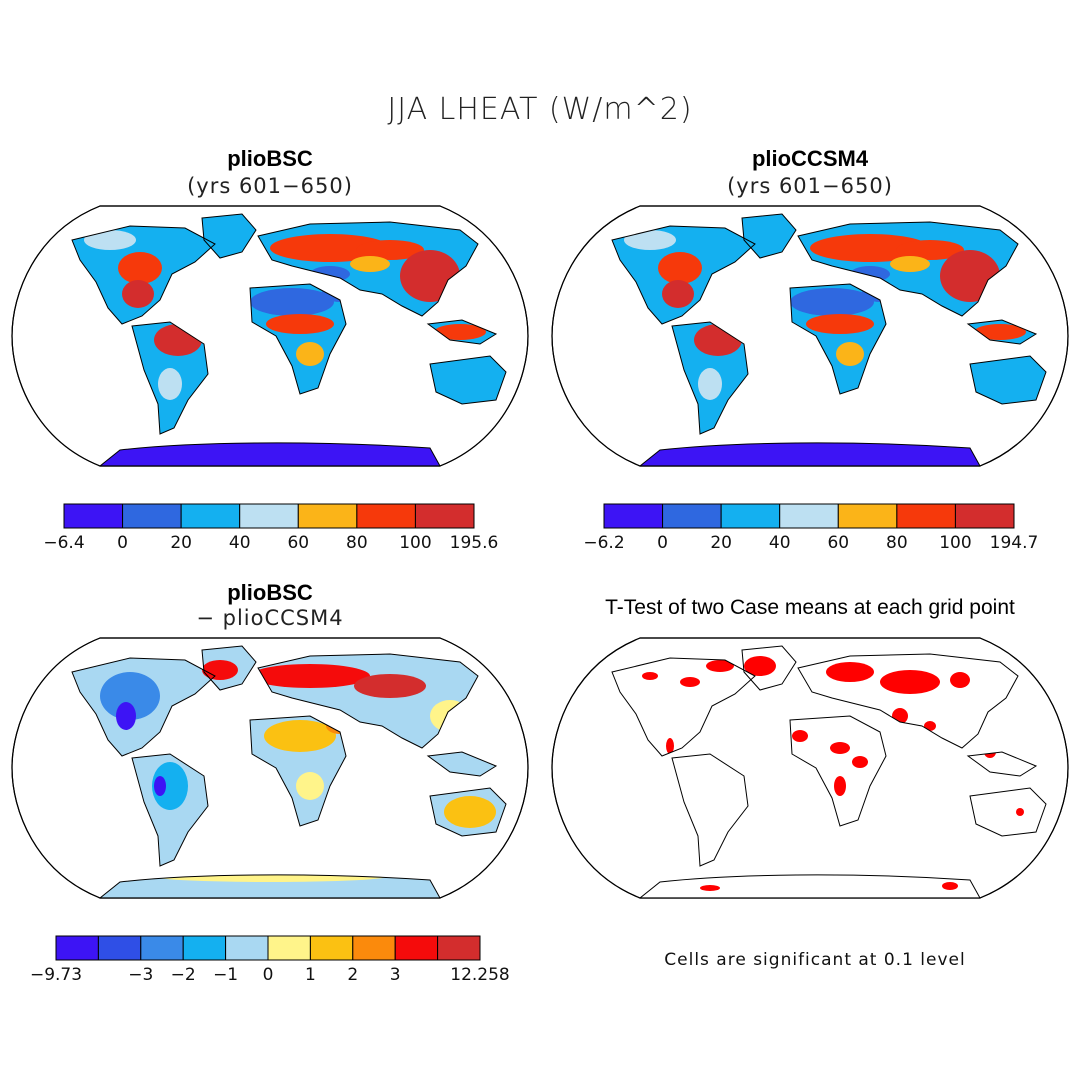 This screenshot has height=1080, width=1080. Describe the element at coordinates (270, 186) in the screenshot. I see `panel-1-subtitle: (yrs 601−650)` at that location.